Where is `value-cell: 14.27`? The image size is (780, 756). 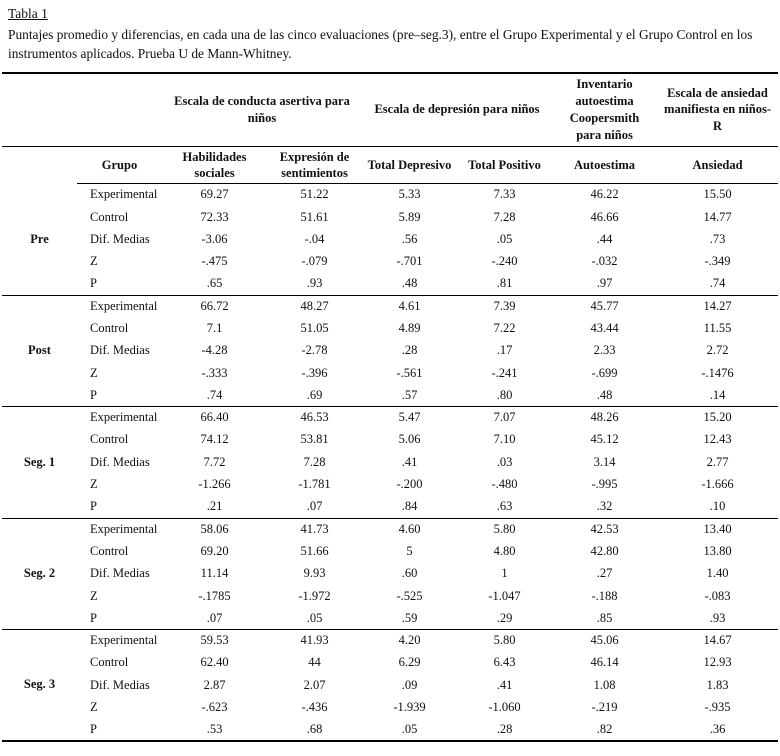 value-cell: 14.27 is located at coordinates (717, 305).